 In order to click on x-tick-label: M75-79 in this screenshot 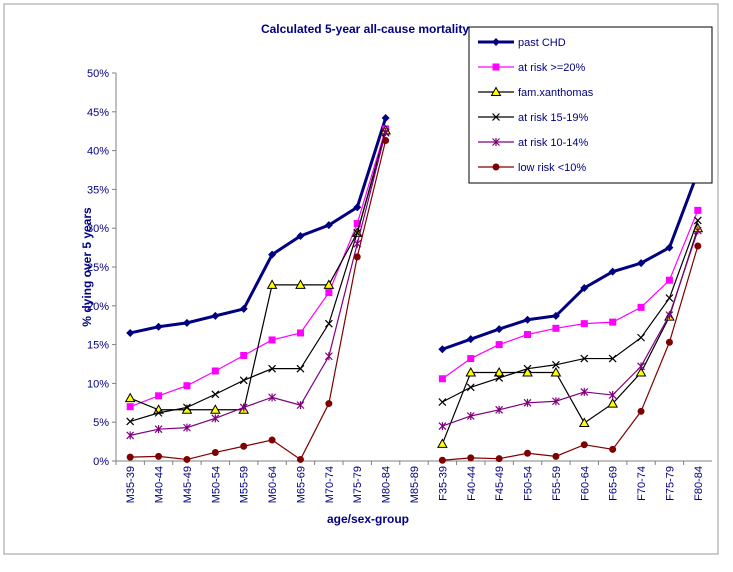, I will do `click(358, 484)`.